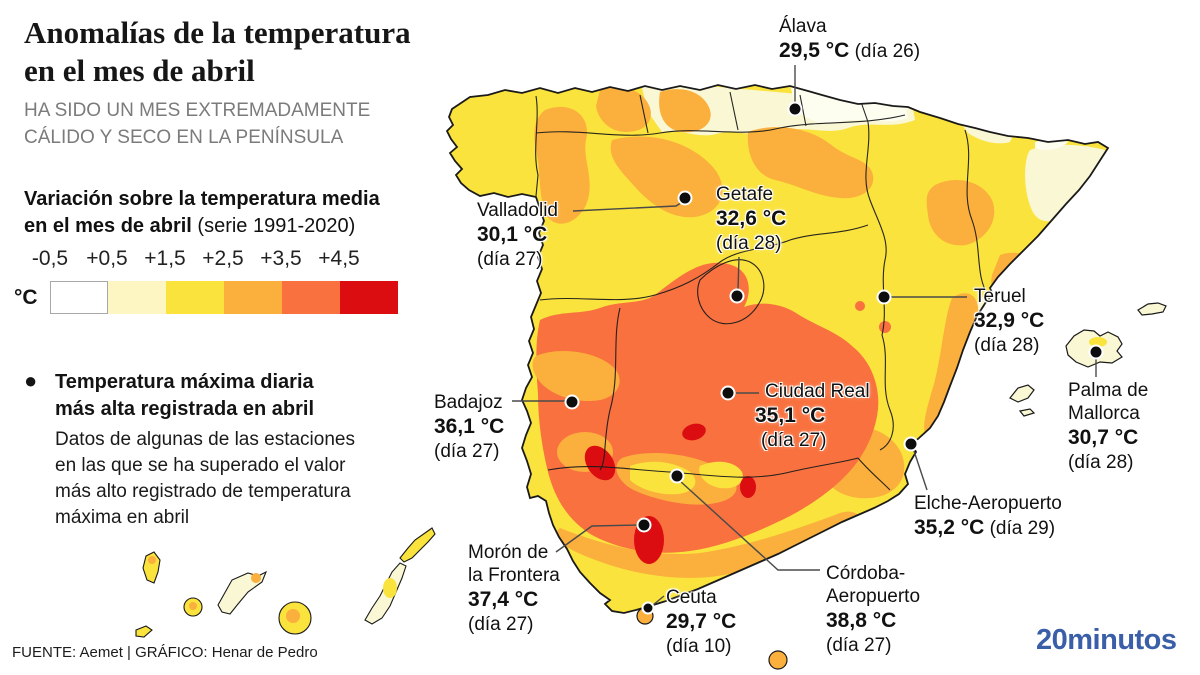  Describe the element at coordinates (1096, 352) in the screenshot. I see `station-dot-palma` at that location.